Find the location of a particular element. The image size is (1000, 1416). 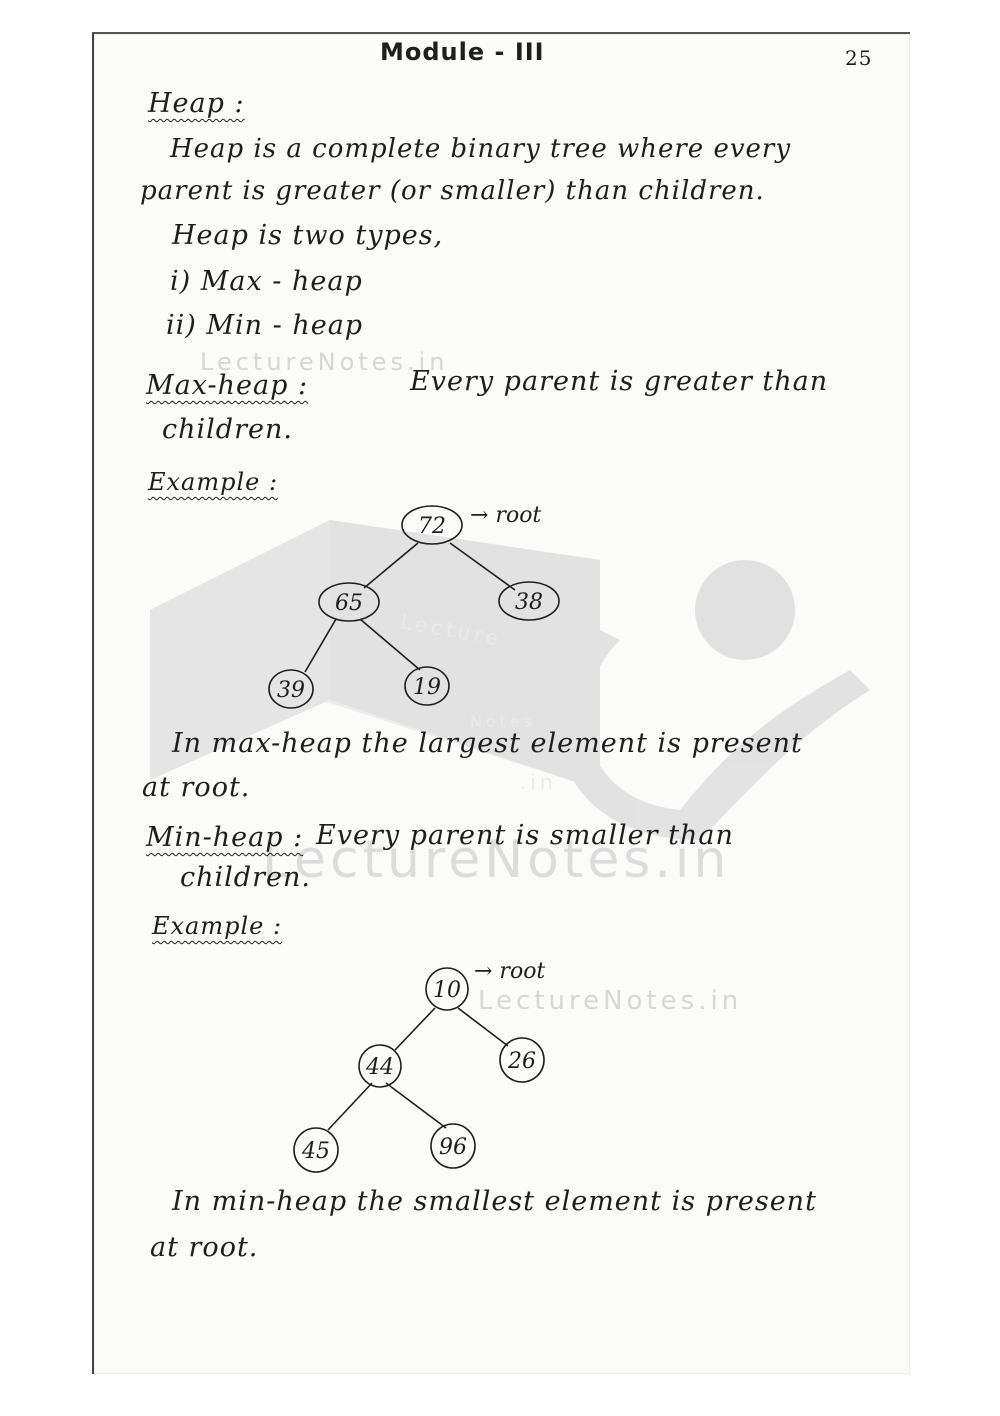

watermark-logo-text: .in is located at coordinates (538, 782).